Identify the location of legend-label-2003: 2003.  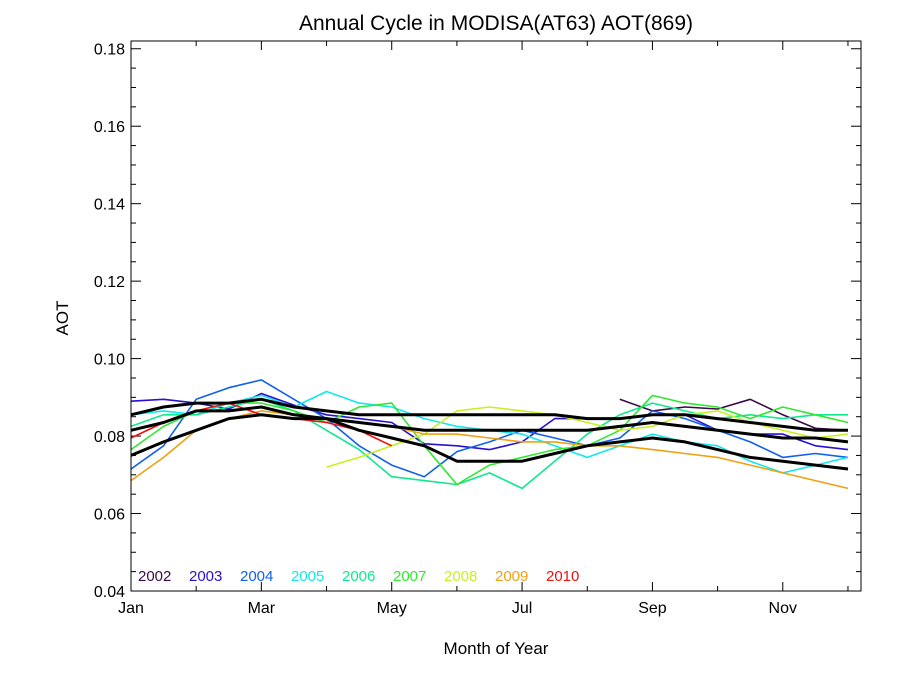
(205, 576).